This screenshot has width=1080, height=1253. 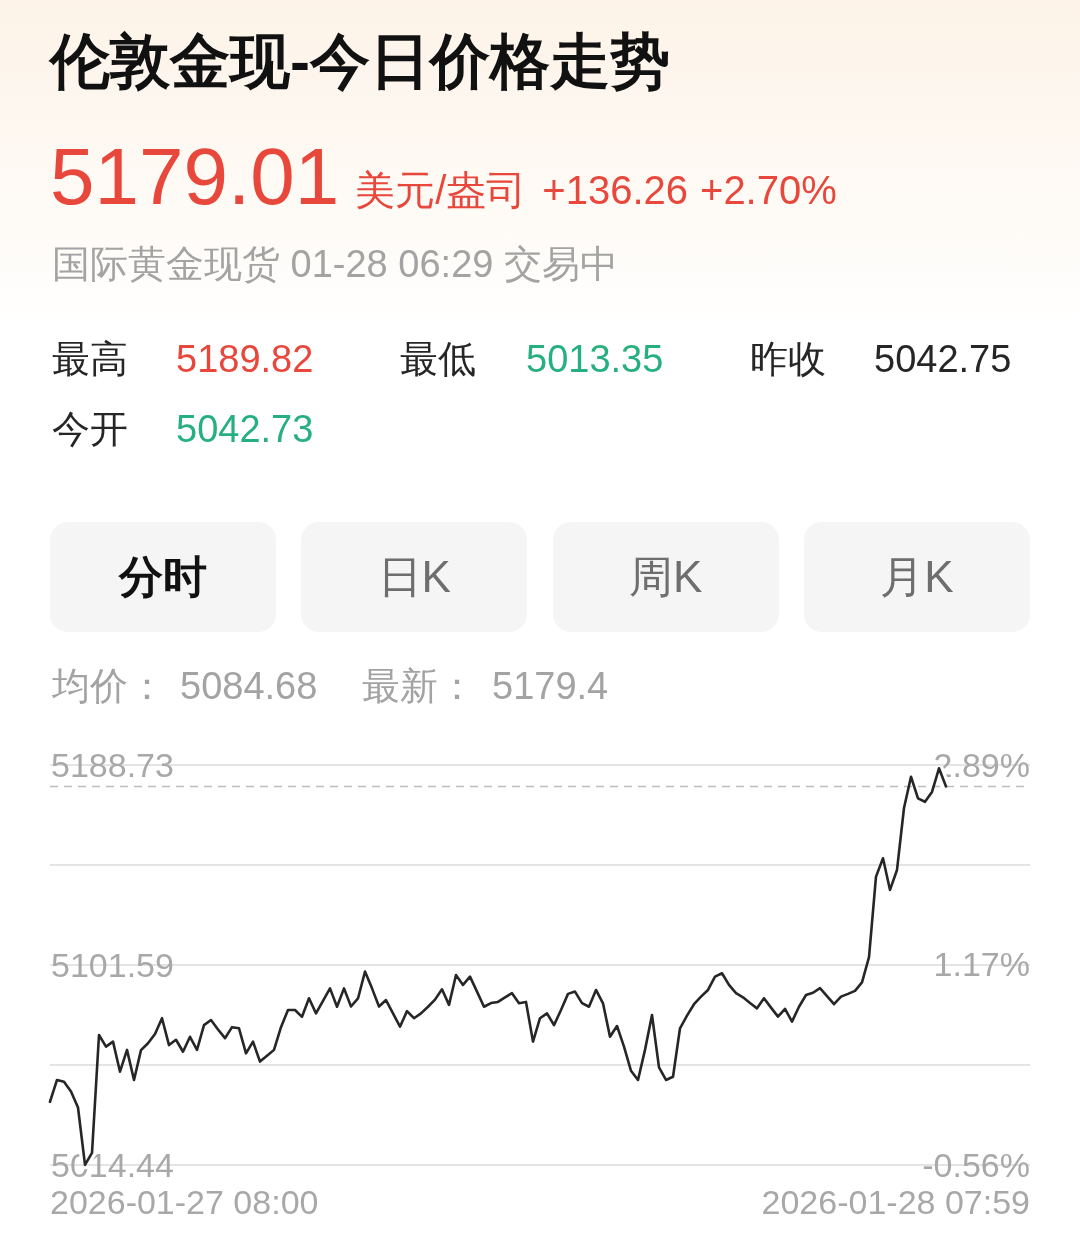 I want to click on y2-tick-label: -0.56%, so click(x=976, y=1165).